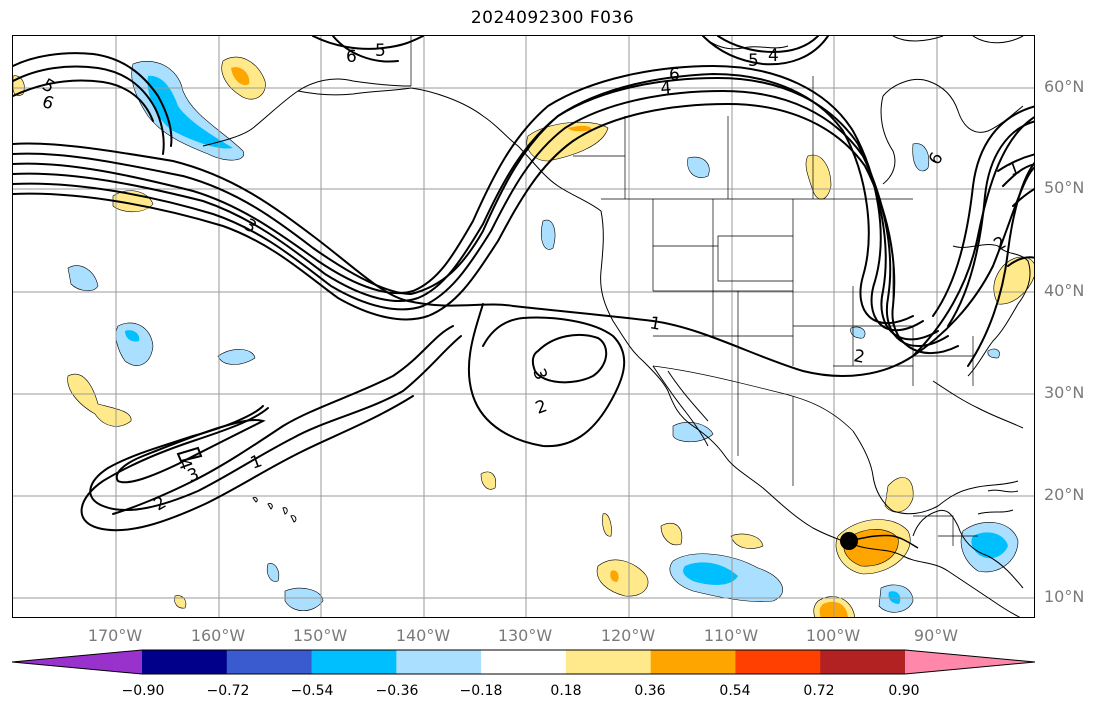 The height and width of the screenshot is (712, 1105). What do you see at coordinates (879, 541) in the screenshot?
I see `storm-center-marker` at bounding box center [879, 541].